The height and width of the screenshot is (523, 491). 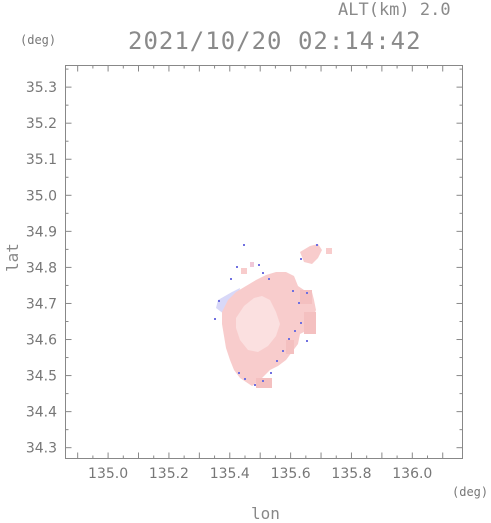 I want to click on y-tick-label: 34.4, so click(x=41, y=413).